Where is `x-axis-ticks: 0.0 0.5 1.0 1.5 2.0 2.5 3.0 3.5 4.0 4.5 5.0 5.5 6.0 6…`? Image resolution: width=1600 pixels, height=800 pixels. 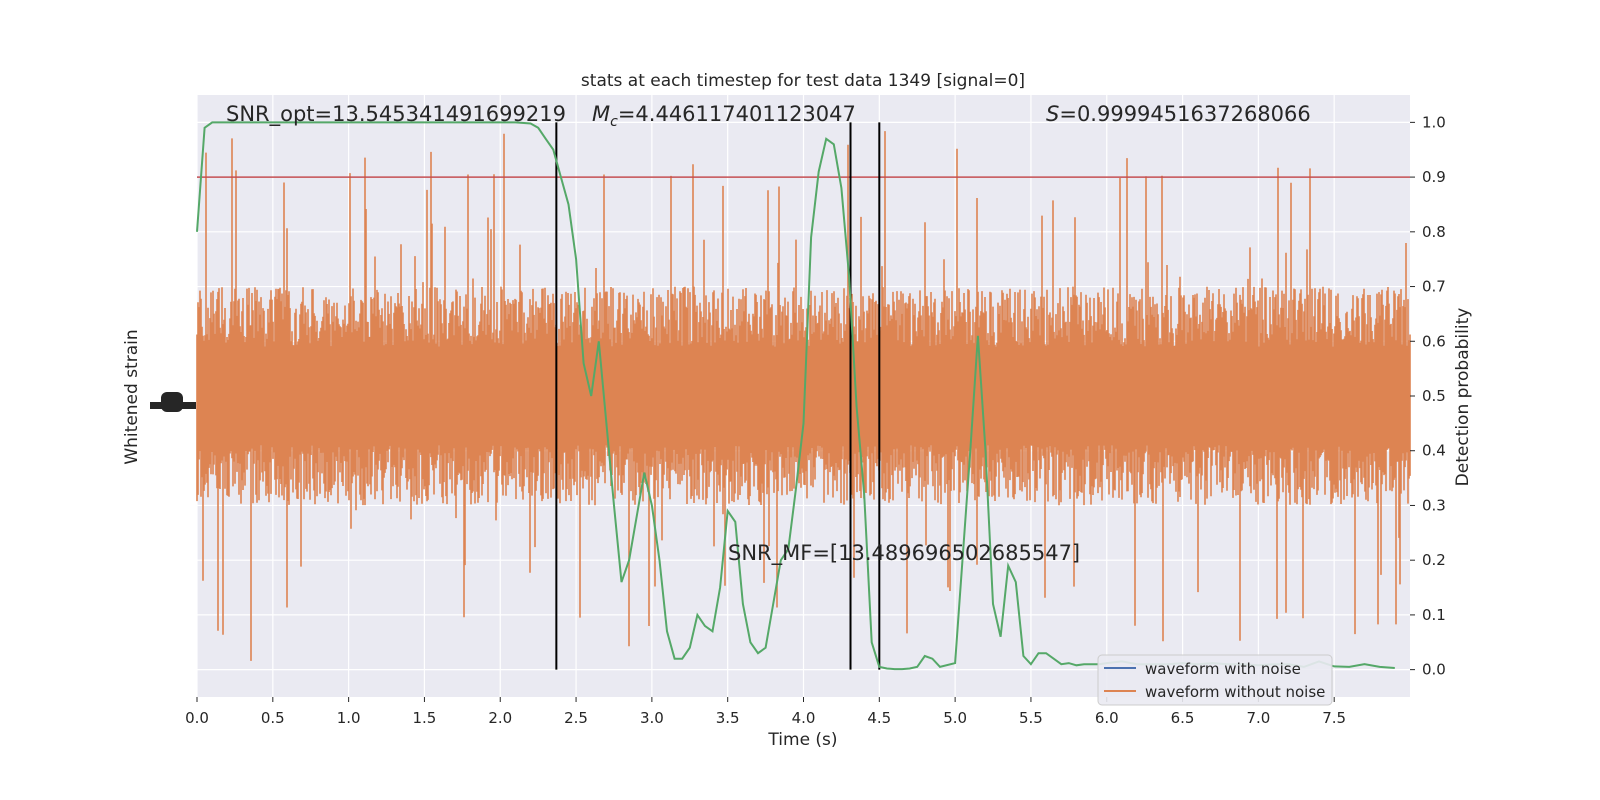
x-axis-ticks: 0.0 0.5 1.0 1.5 2.0 2.5 3.0 3.5 4.0 4.5 5.0 5.5 6.0 6… is located at coordinates (765, 712).